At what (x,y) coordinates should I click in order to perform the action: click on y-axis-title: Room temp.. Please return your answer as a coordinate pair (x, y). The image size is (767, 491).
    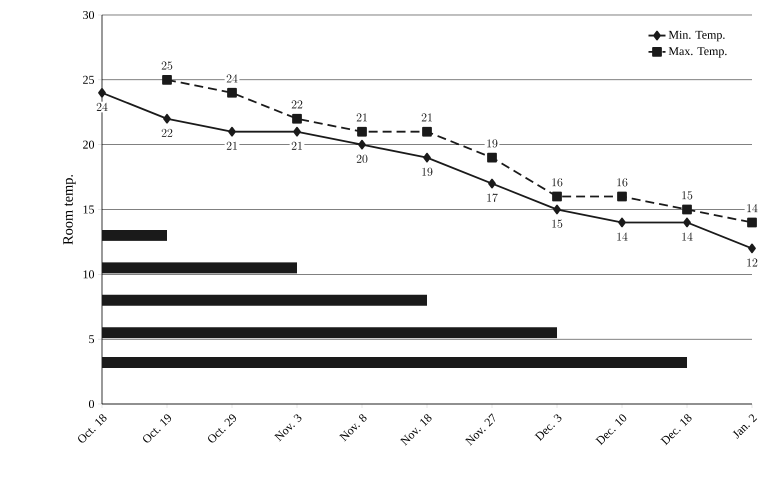
    Looking at the image, I should click on (69, 209).